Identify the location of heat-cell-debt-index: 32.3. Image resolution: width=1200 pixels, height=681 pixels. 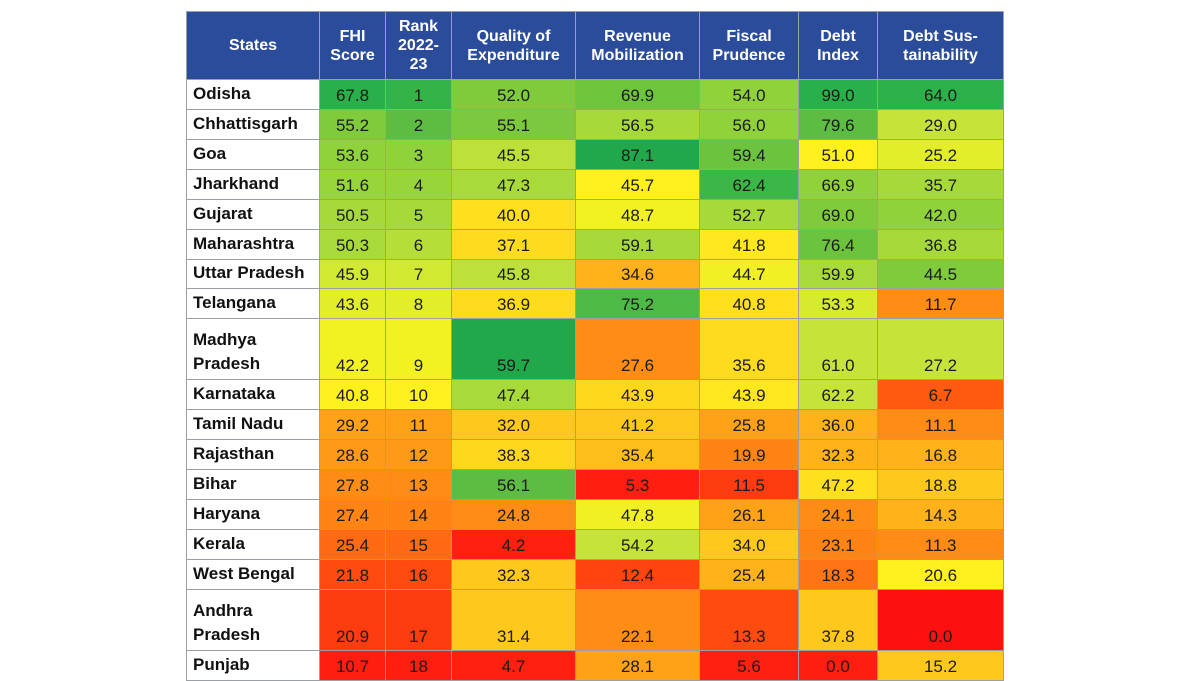
(838, 454).